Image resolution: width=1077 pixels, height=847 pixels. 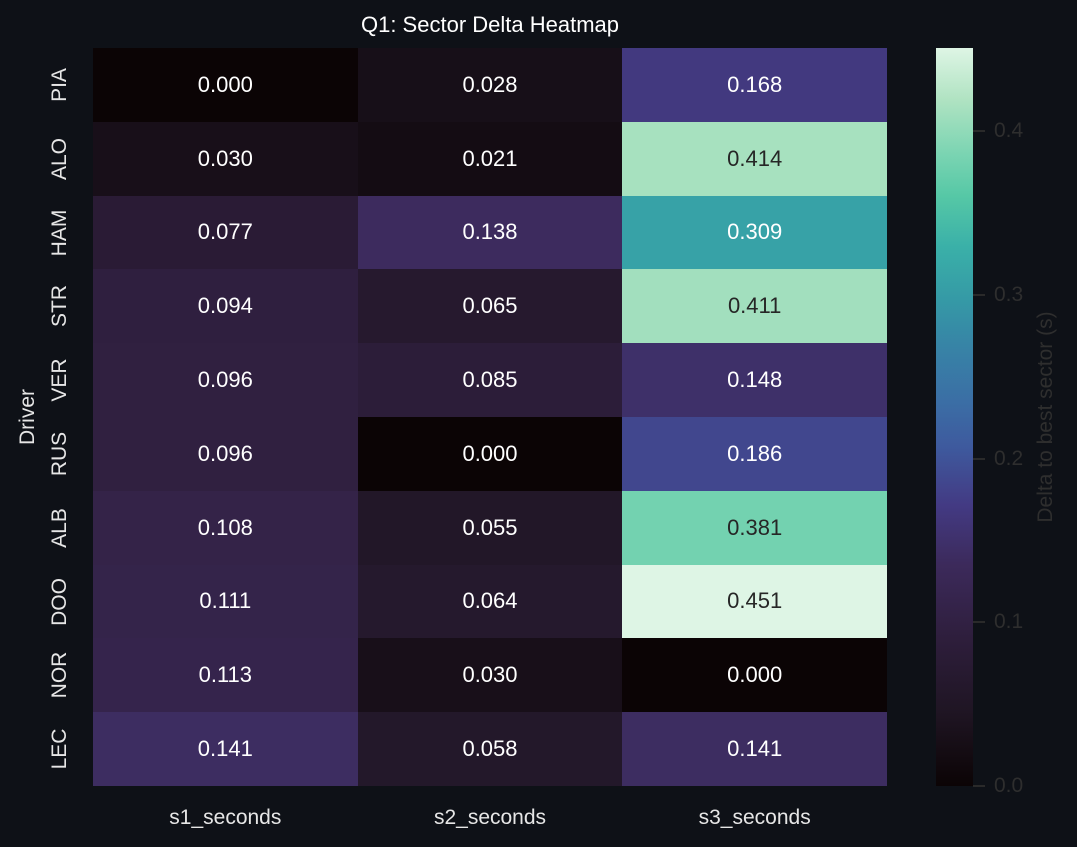 I want to click on heatmap-cell: 0.148, so click(x=754, y=380).